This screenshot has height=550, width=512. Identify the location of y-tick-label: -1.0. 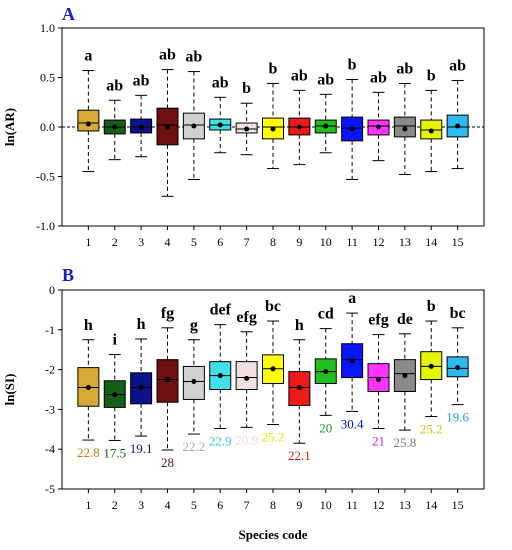
(45, 226).